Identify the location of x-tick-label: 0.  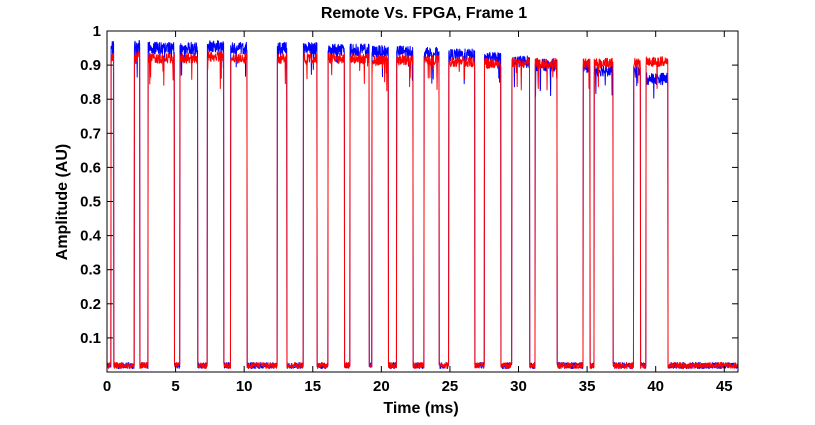
(107, 386).